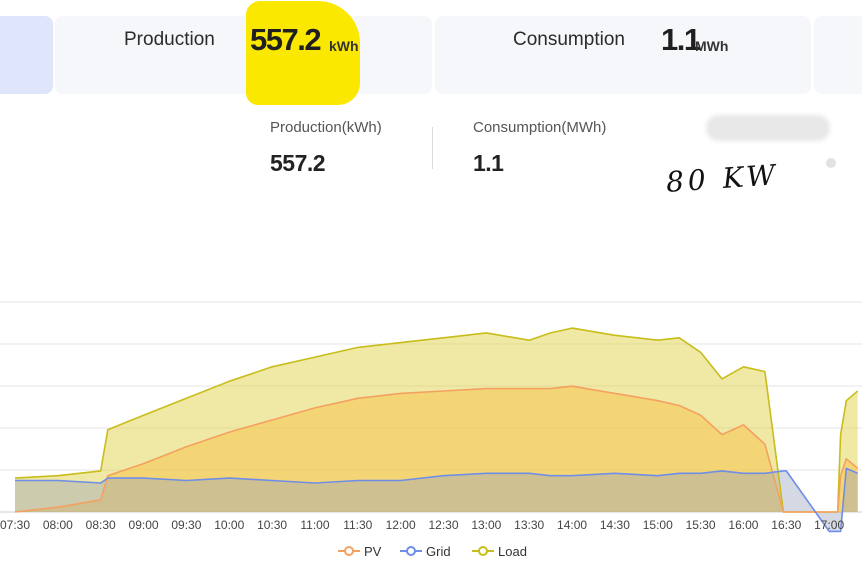  Describe the element at coordinates (286, 39) in the screenshot. I see `production-card-value: 557.2` at that location.